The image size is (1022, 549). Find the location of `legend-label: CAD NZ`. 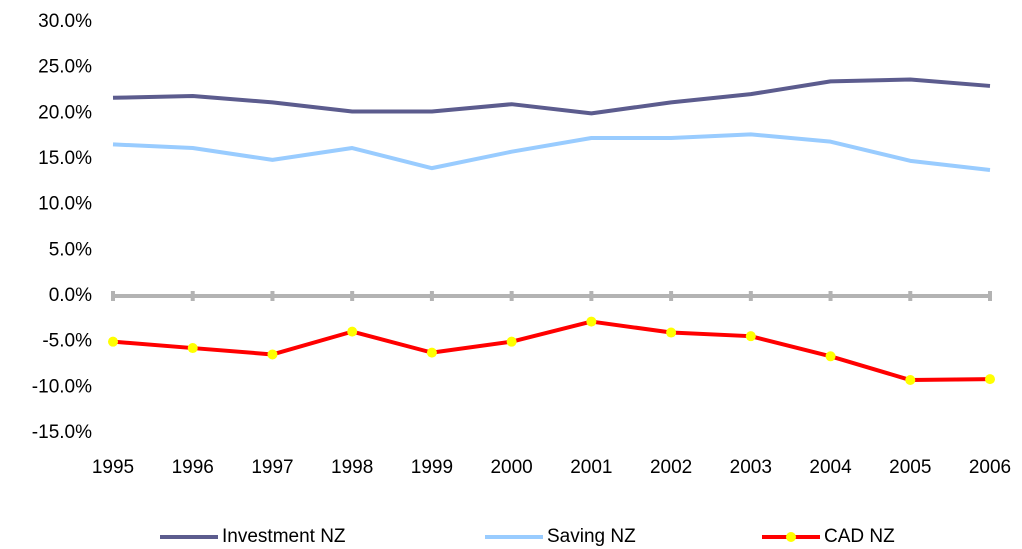

legend-label: CAD NZ is located at coordinates (859, 536).